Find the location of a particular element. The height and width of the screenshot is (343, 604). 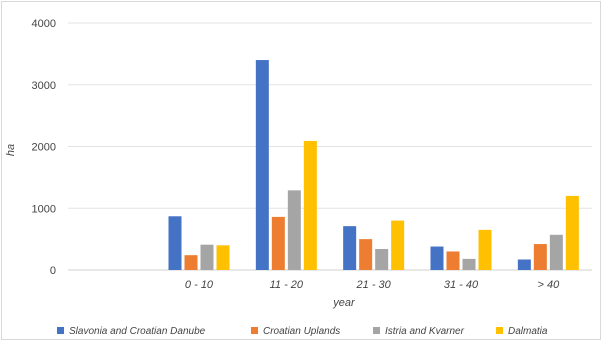

x-tick-label: 31 - 40 is located at coordinates (461, 285).